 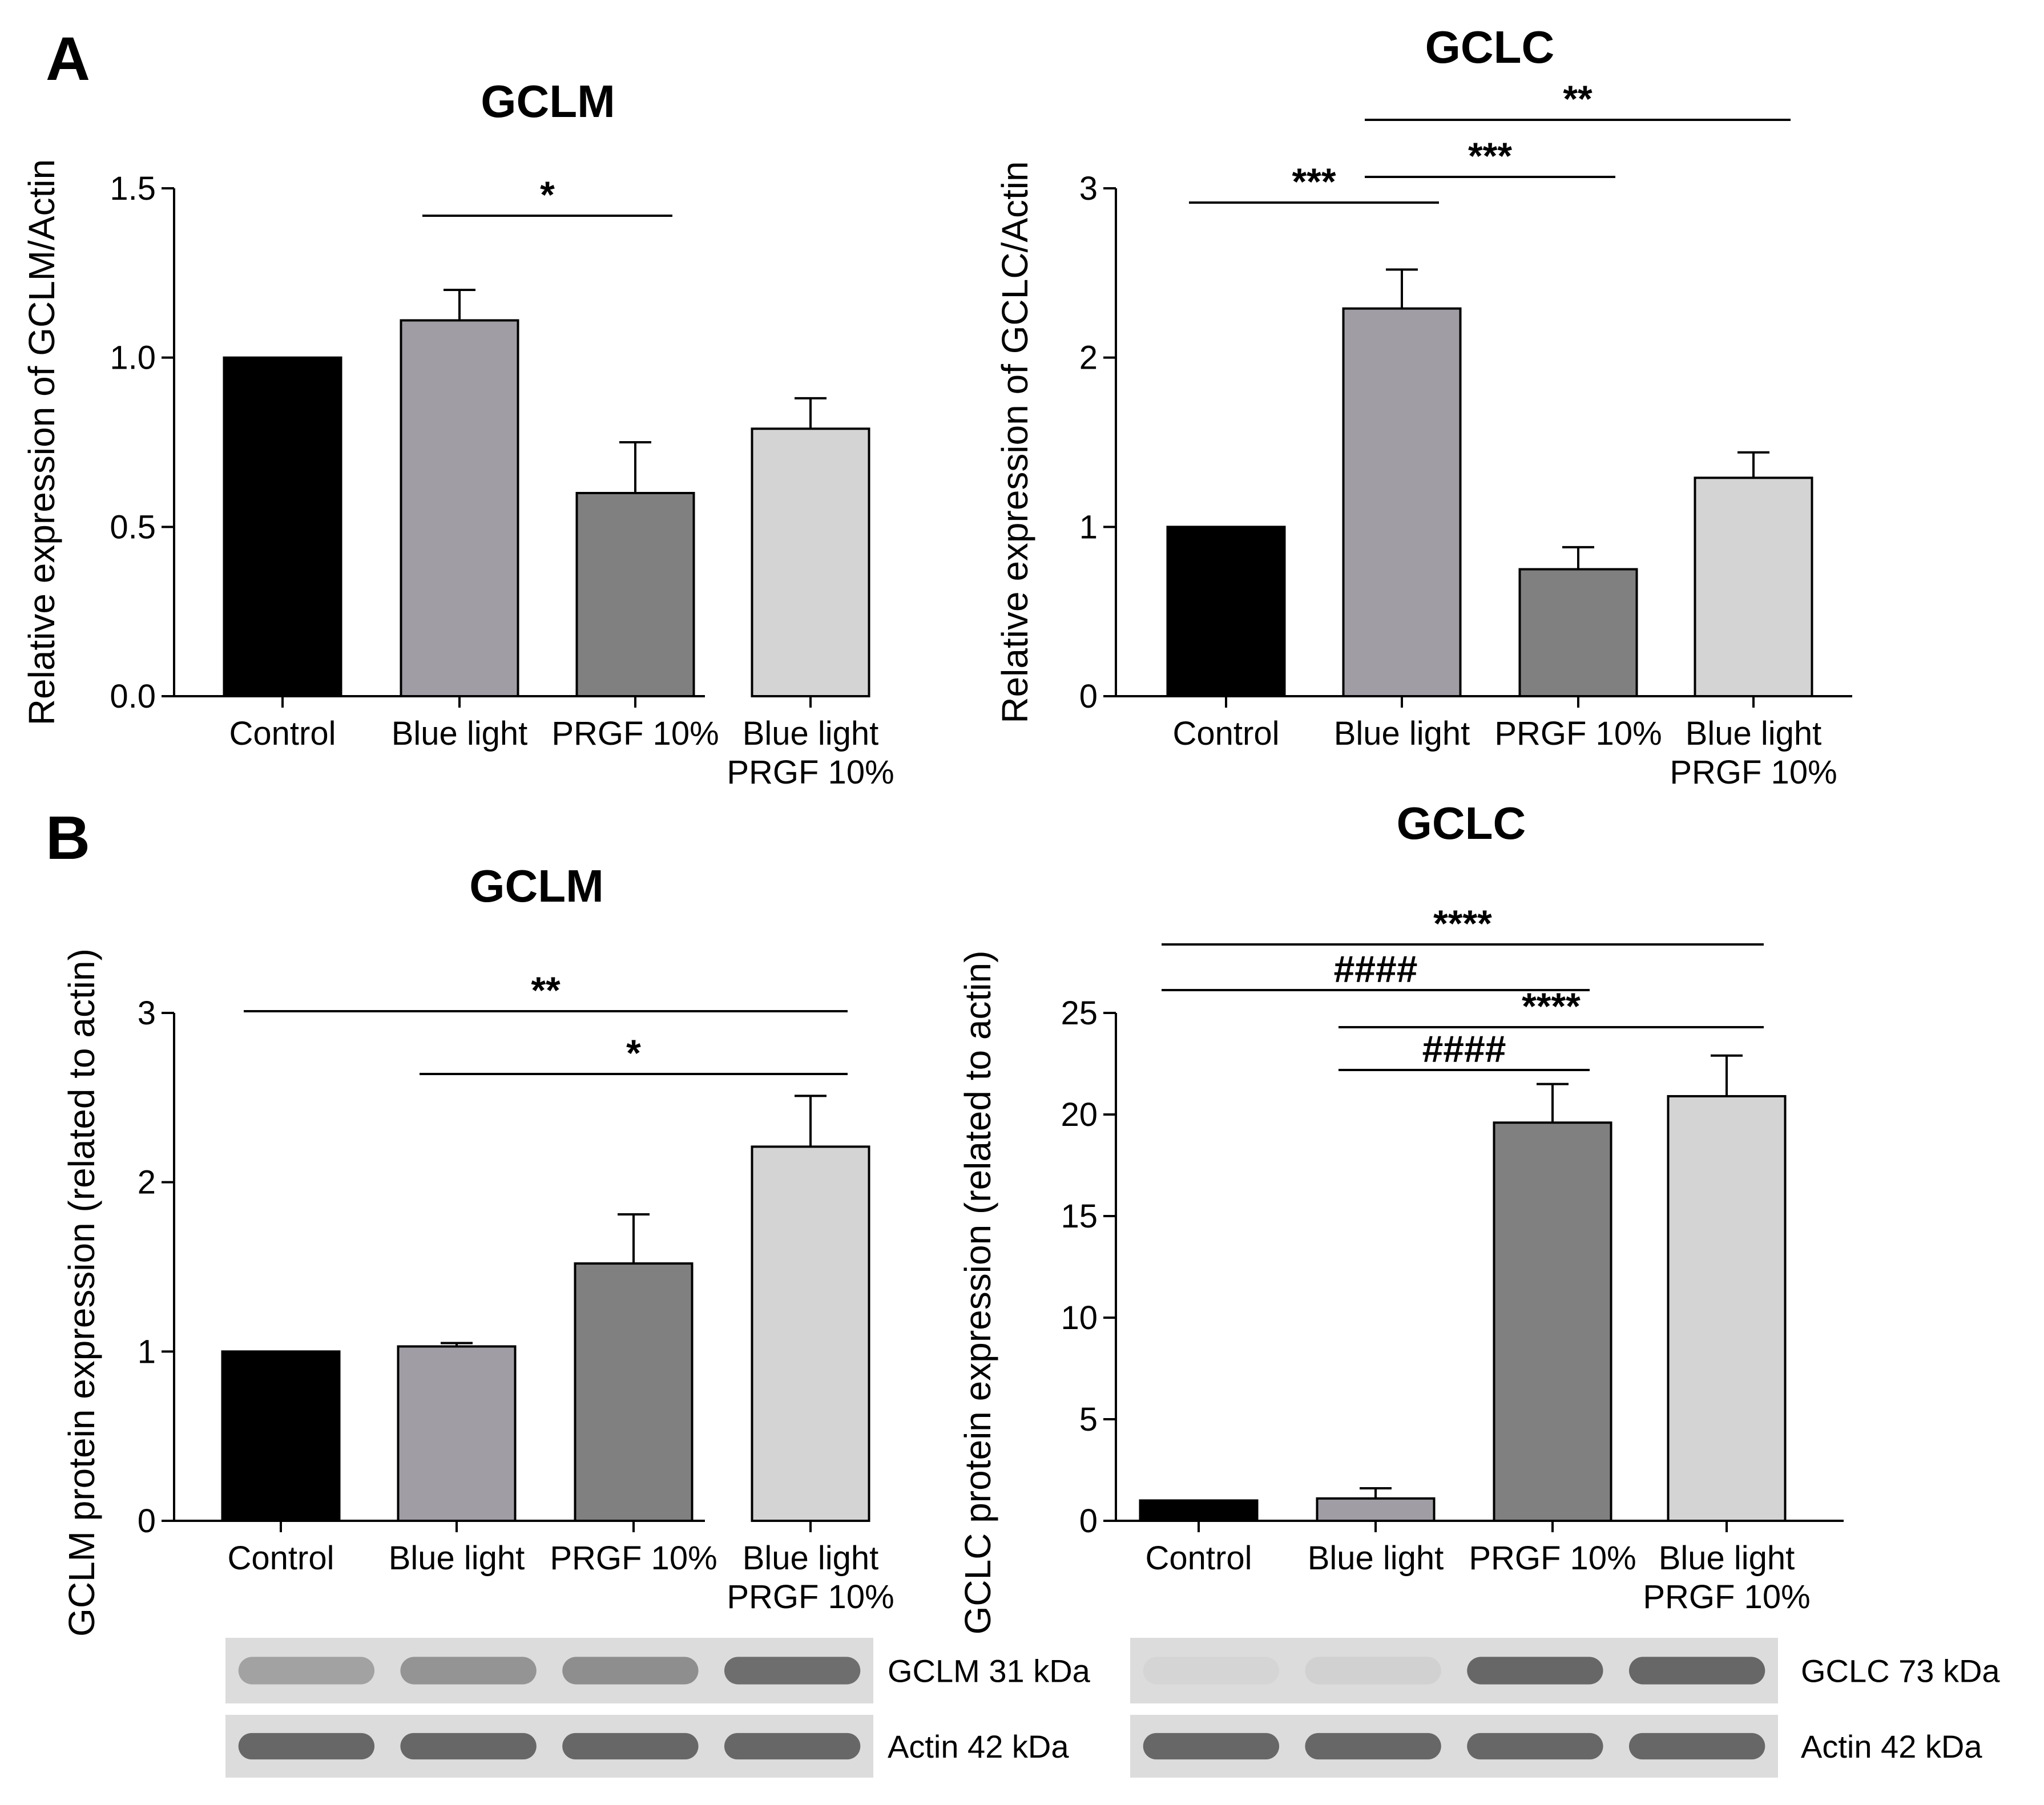 What do you see at coordinates (546, 990) in the screenshot?
I see `significance-label: **` at bounding box center [546, 990].